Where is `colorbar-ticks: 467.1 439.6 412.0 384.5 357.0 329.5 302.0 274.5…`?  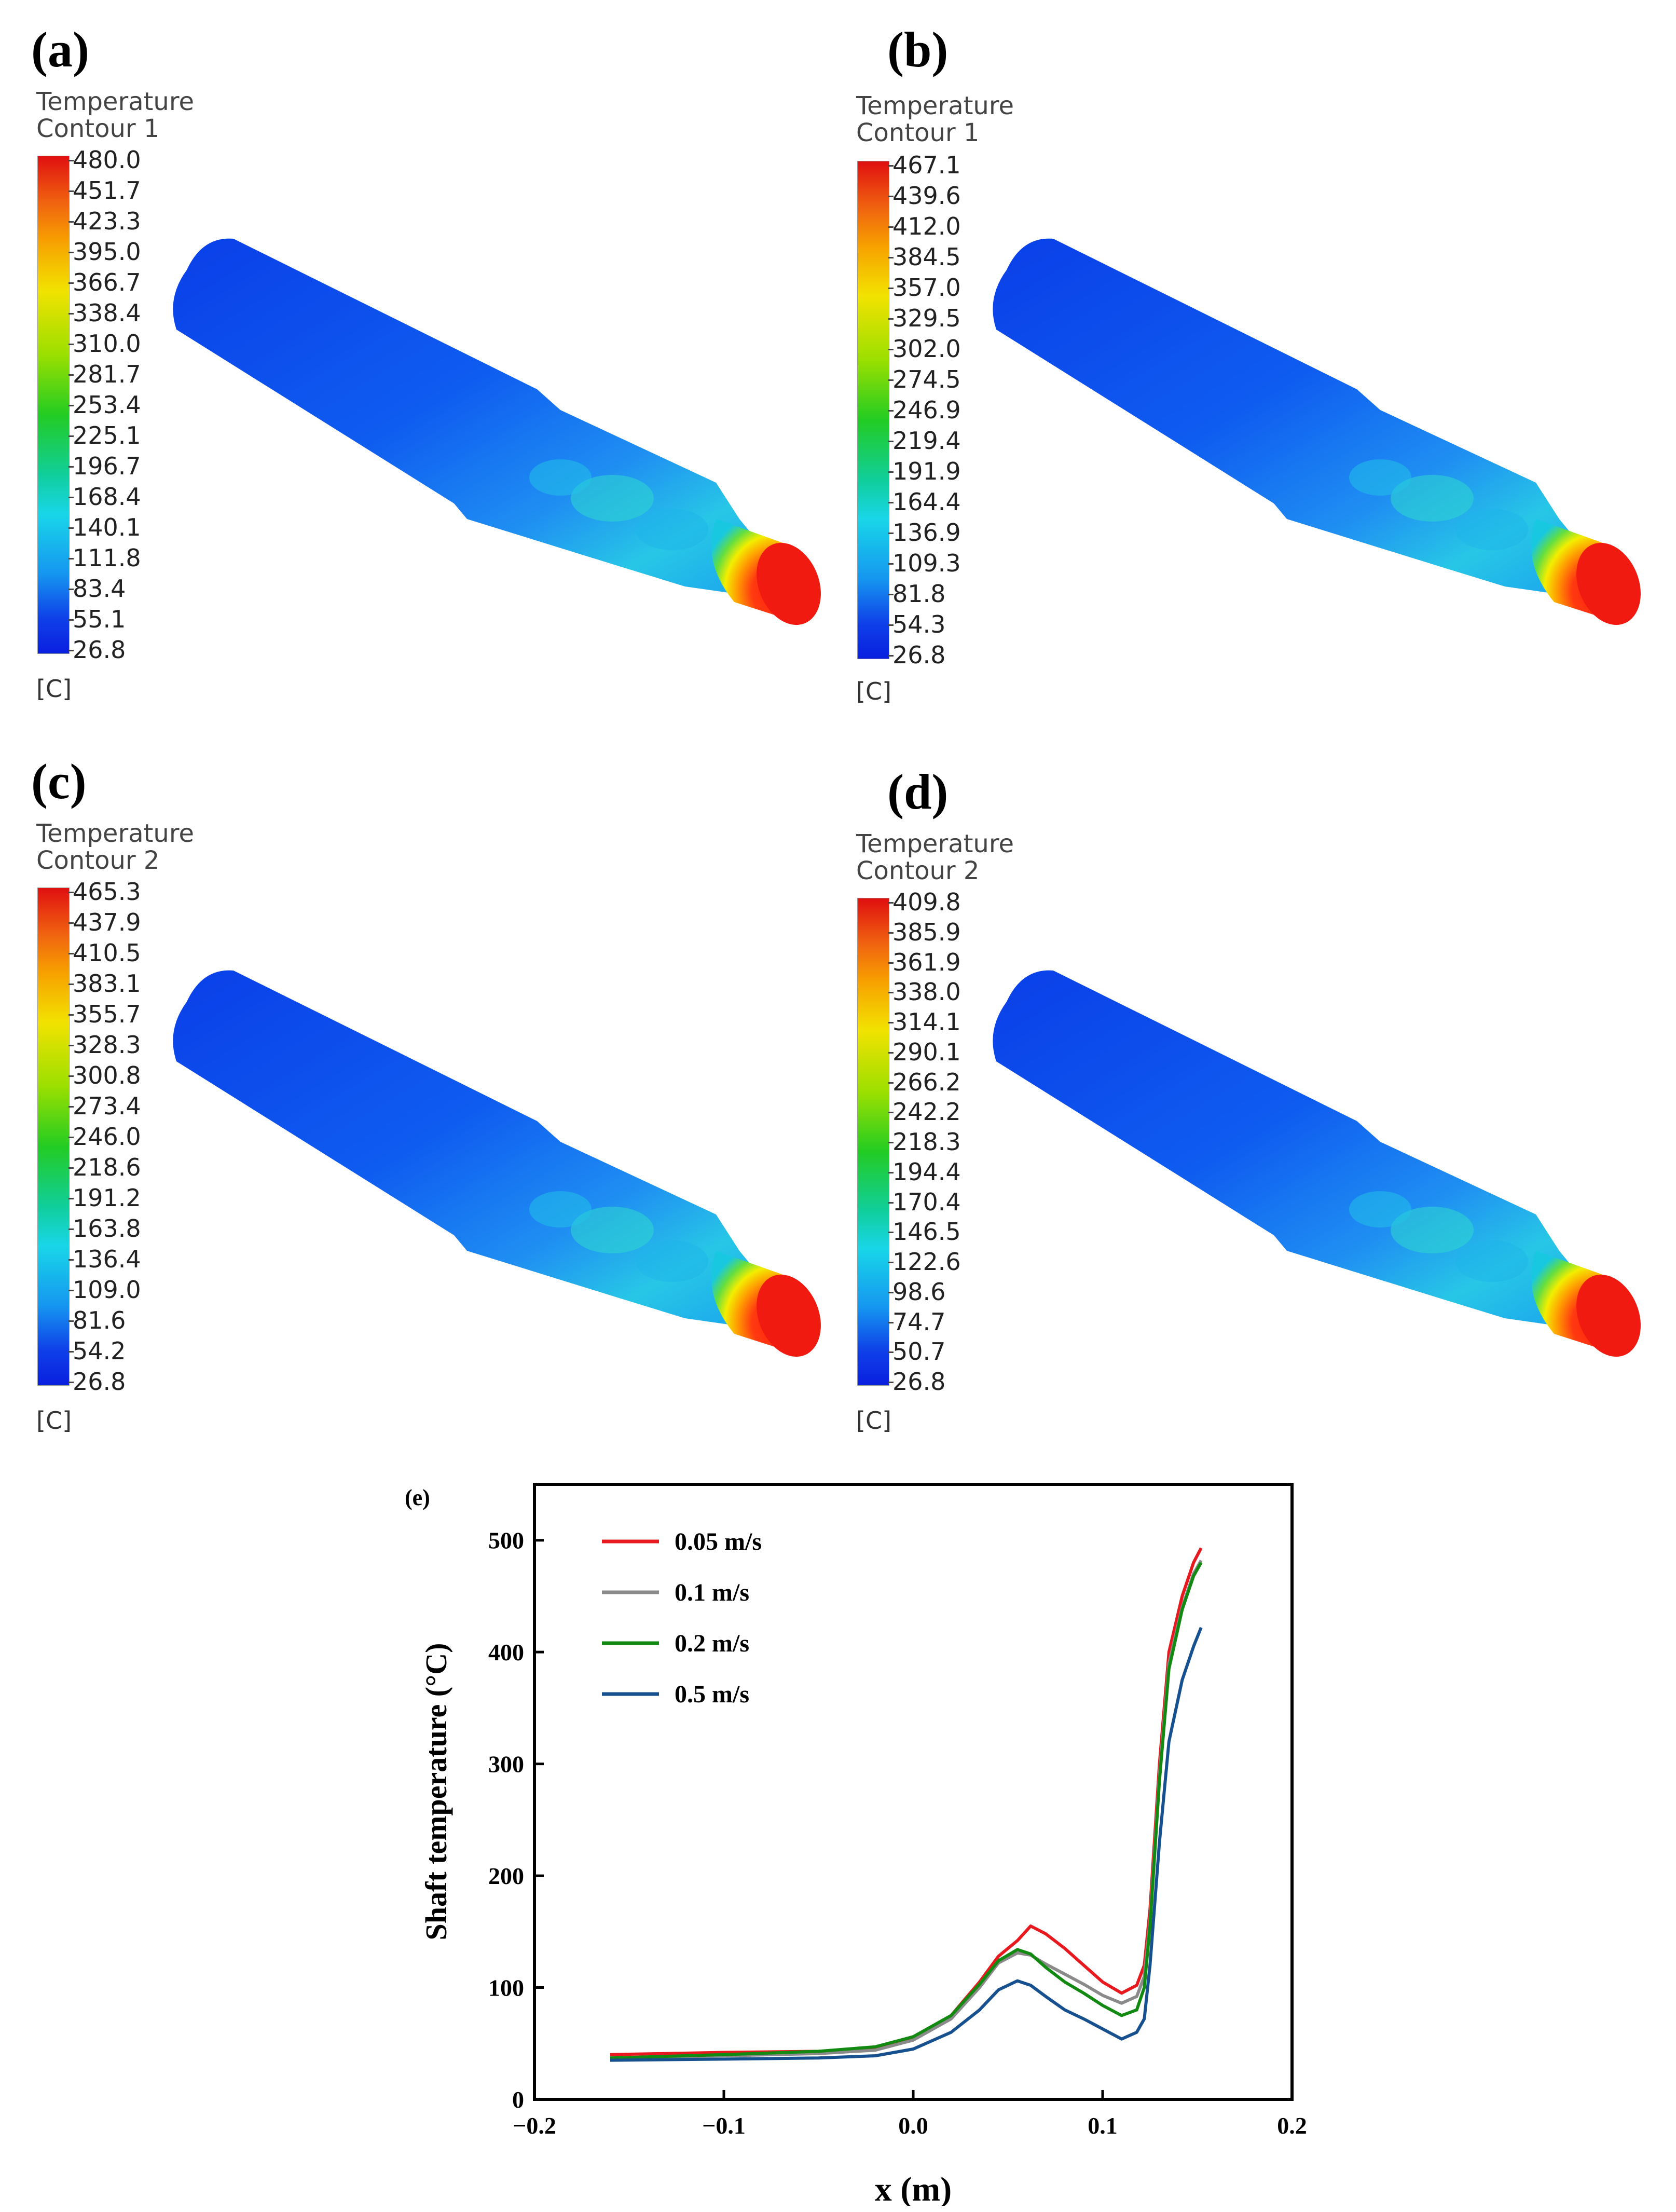 colorbar-ticks: 467.1 439.6 412.0 384.5 357.0 329.5 302.0 274.5… is located at coordinates (957, 410).